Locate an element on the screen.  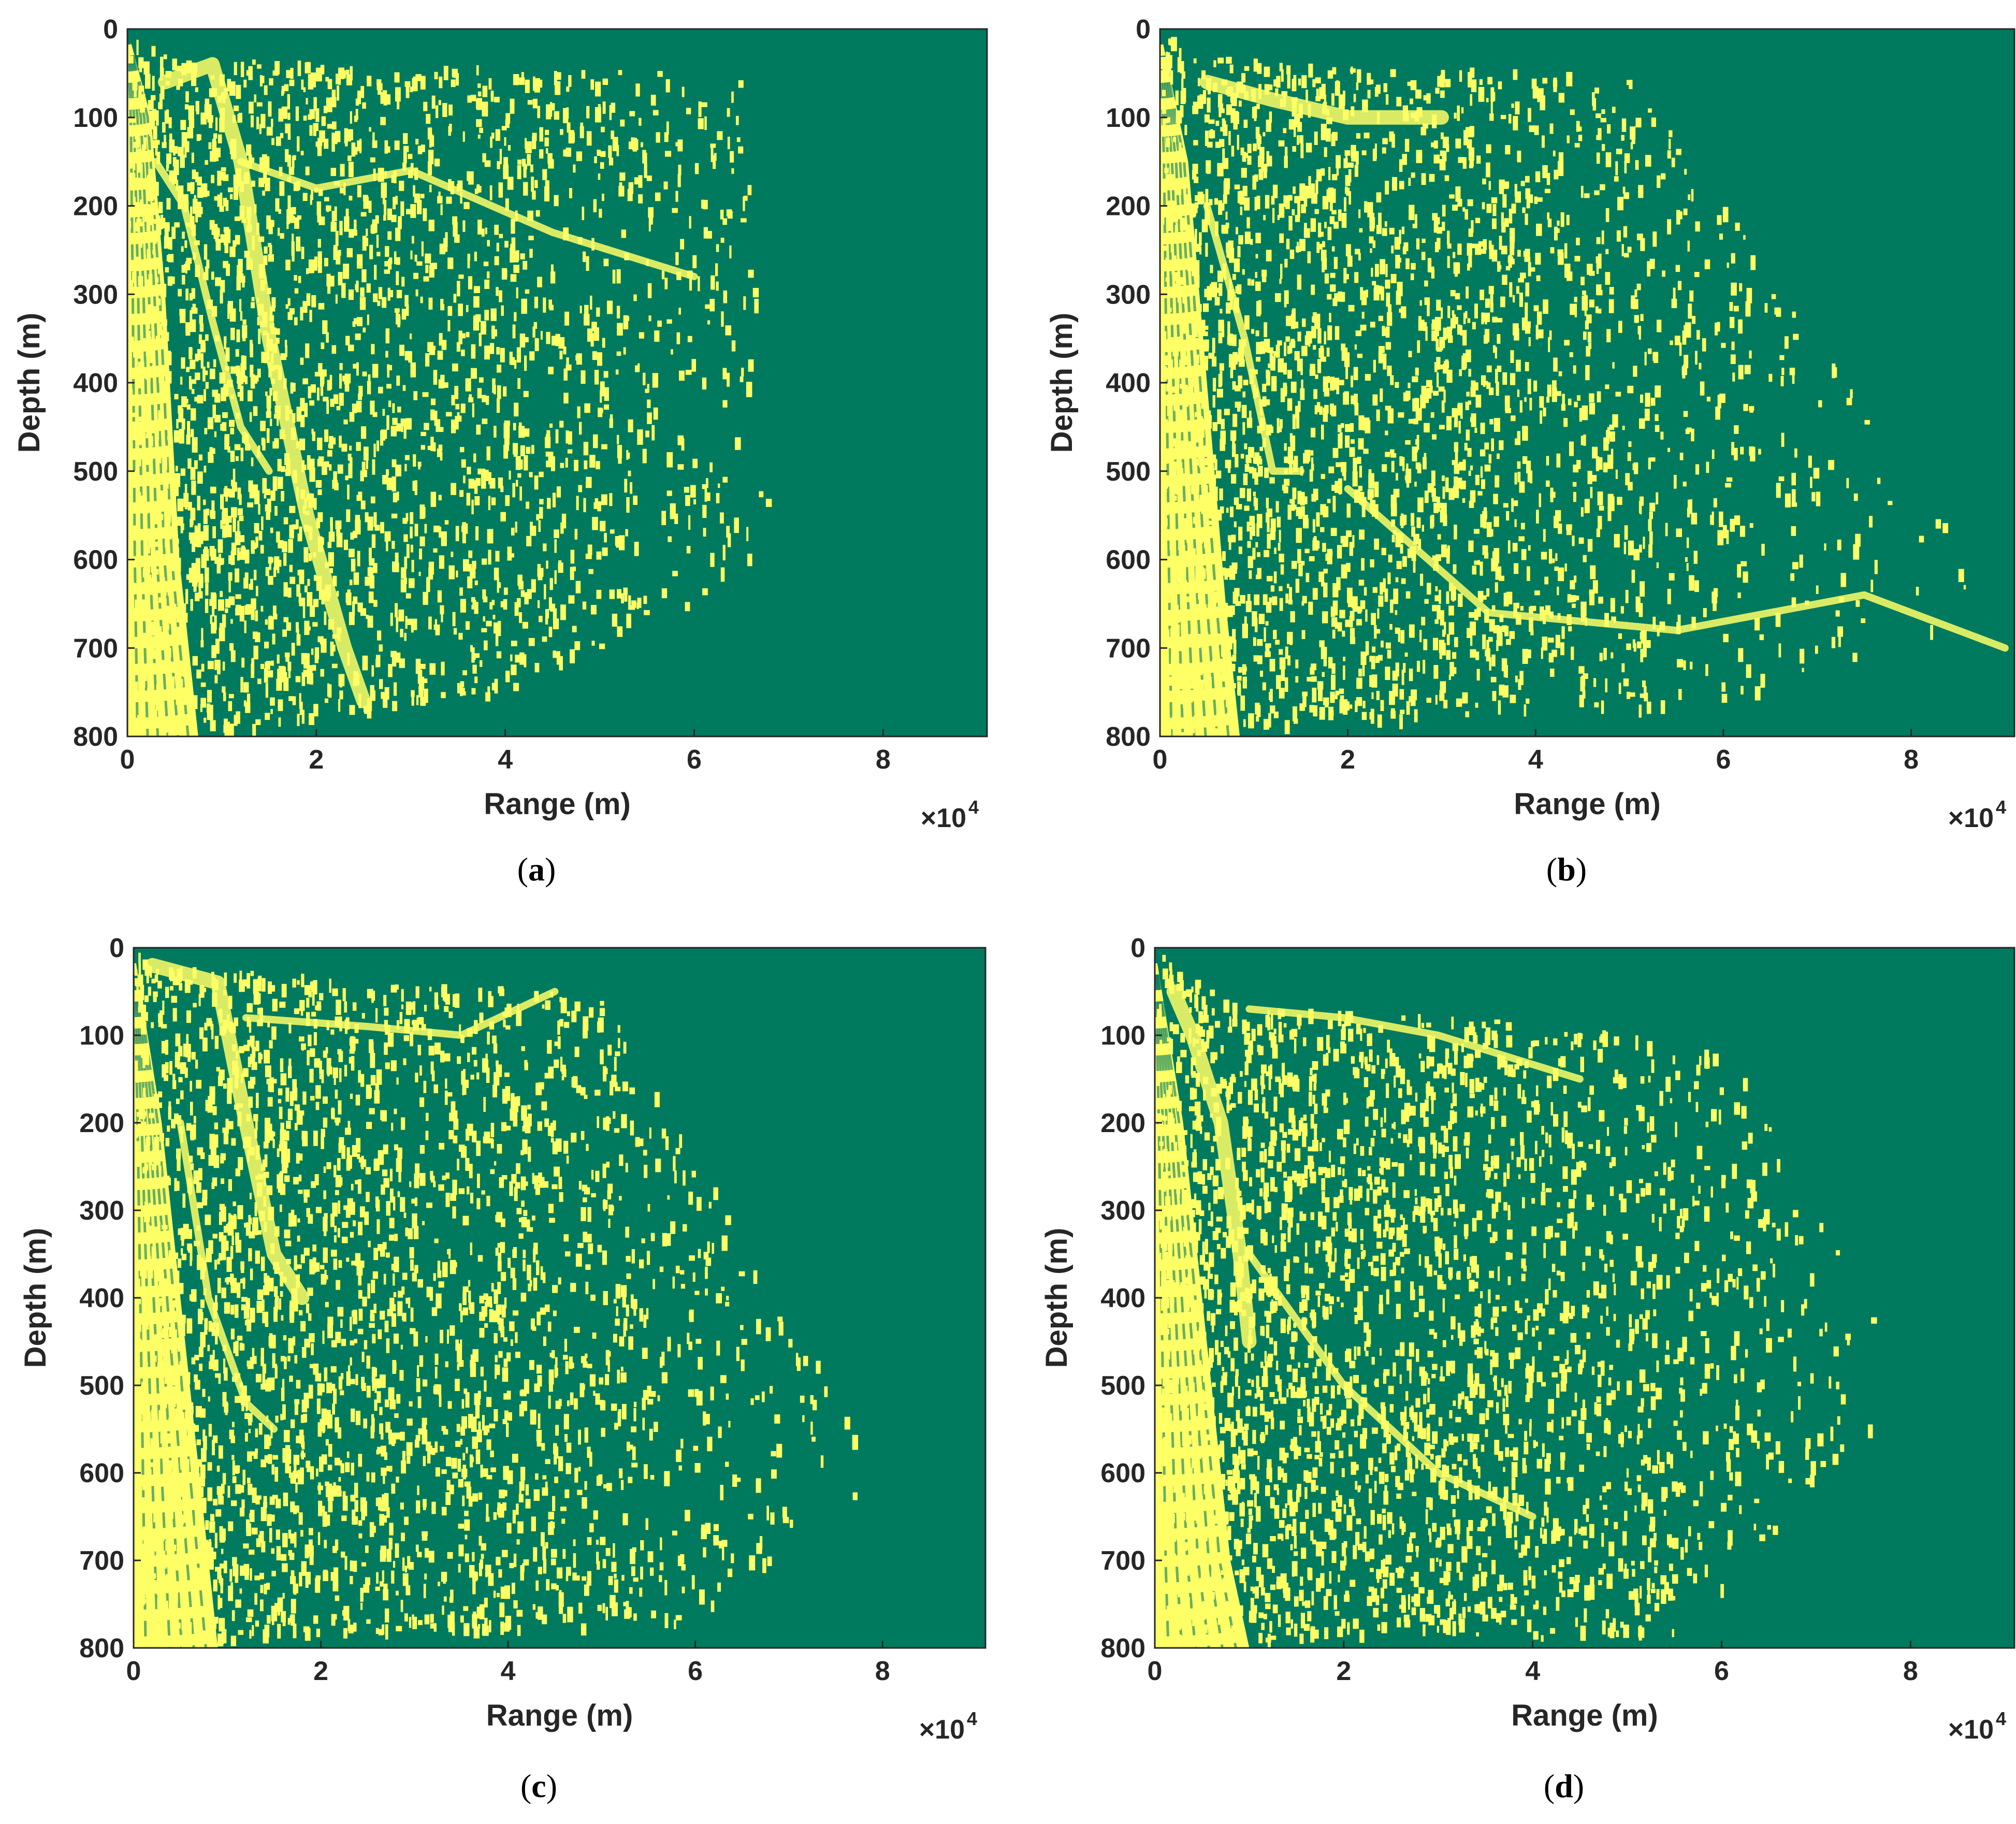
x-tick-label: 2 is located at coordinates (317, 760).